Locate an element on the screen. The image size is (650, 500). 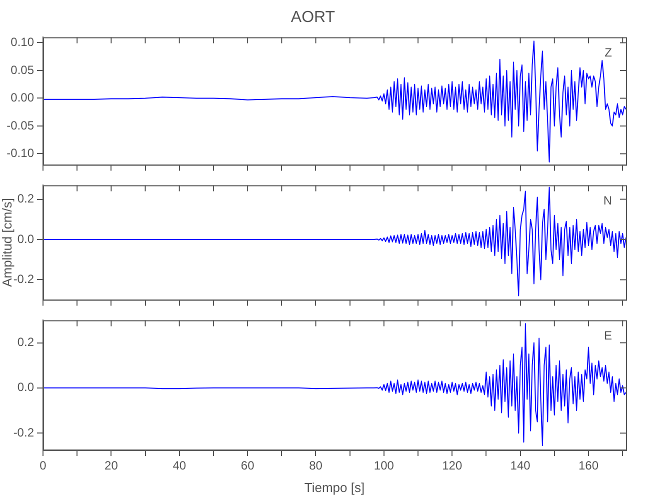
y-tick-label: -0.10 is located at coordinates (20, 153).